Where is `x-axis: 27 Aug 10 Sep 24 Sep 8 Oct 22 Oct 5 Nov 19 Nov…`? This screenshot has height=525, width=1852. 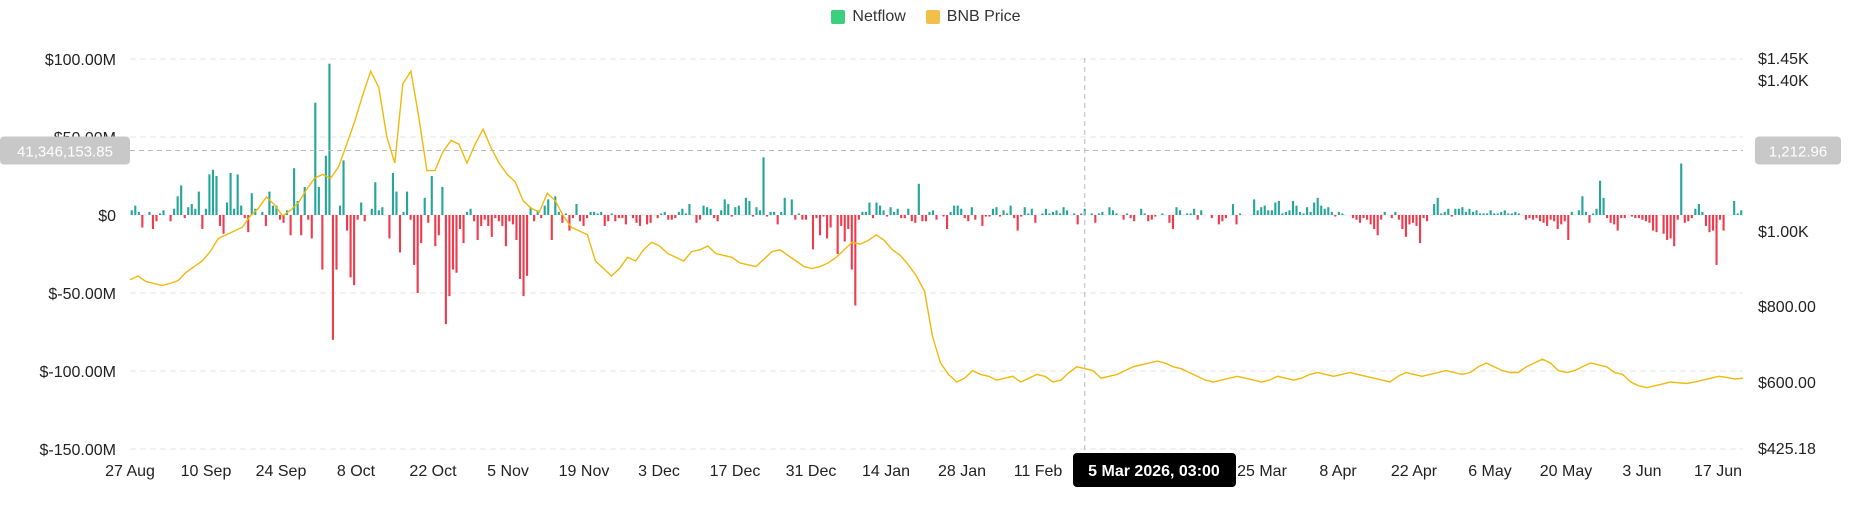 x-axis: 27 Aug 10 Sep 24 Sep 8 Oct 22 Oct 5 Nov 19 Nov… is located at coordinates (923, 471).